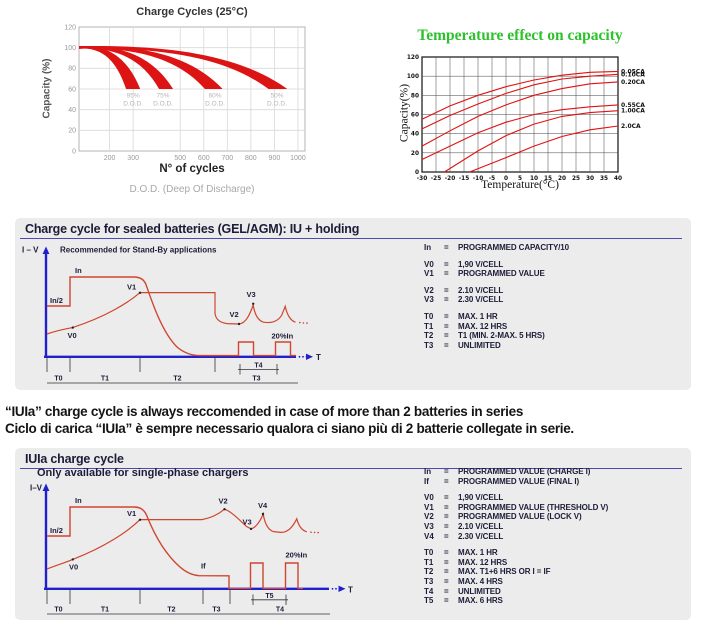 The image size is (707, 628). What do you see at coordinates (263, 514) in the screenshot?
I see `v4-marker` at bounding box center [263, 514].